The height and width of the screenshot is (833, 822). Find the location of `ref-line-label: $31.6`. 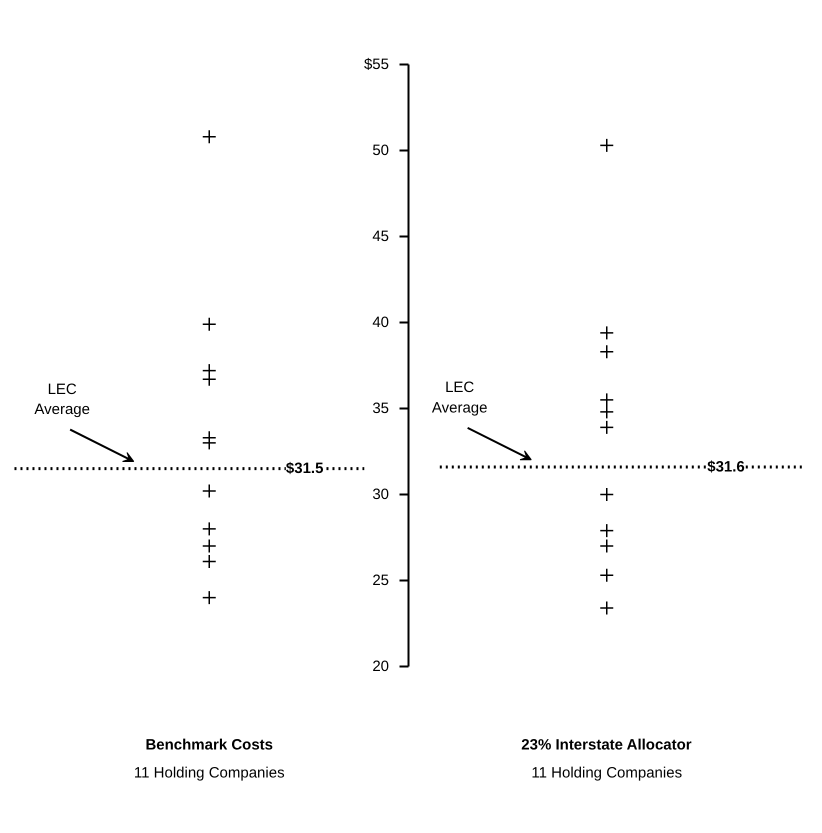

ref-line-label: $31.6 is located at coordinates (726, 467).